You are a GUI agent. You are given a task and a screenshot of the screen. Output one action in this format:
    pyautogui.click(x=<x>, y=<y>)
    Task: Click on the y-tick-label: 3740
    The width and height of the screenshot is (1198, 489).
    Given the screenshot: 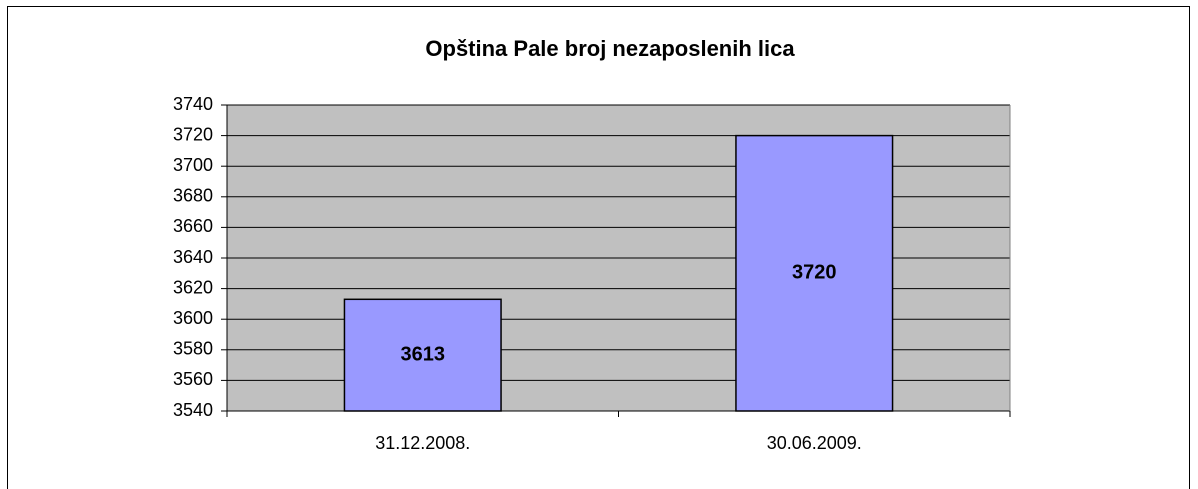 What is the action you would take?
    pyautogui.click(x=193, y=104)
    